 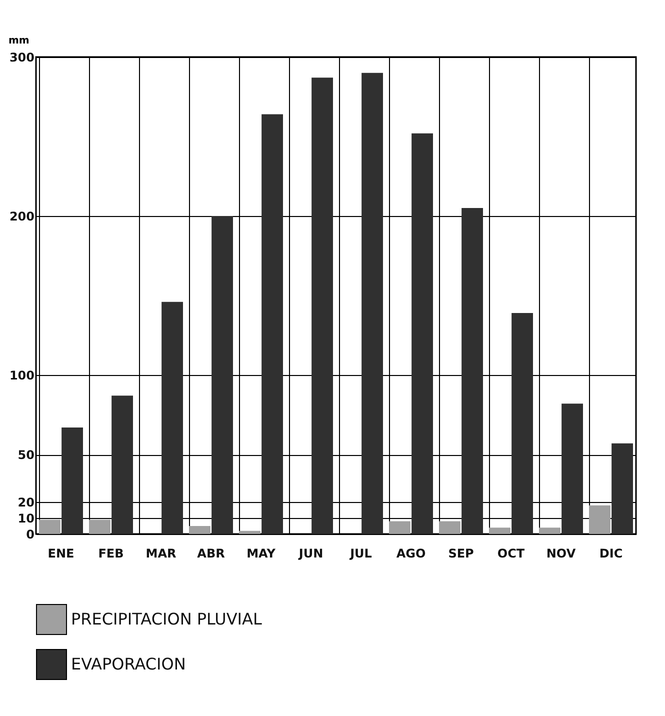 I want to click on y-tick-label: 300, so click(x=21, y=57).